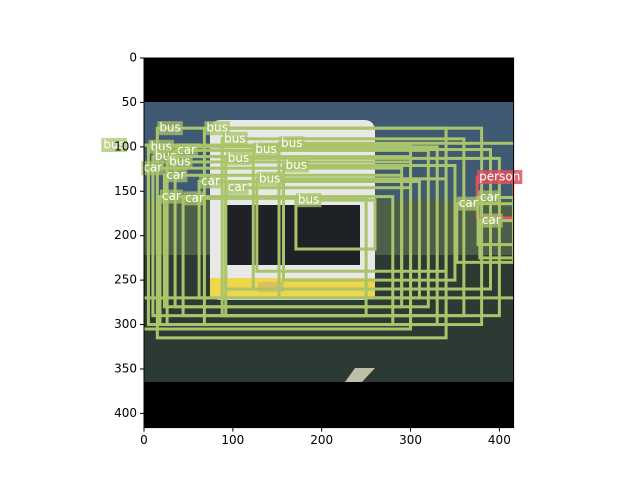  I want to click on detection-label: person, so click(499, 177).